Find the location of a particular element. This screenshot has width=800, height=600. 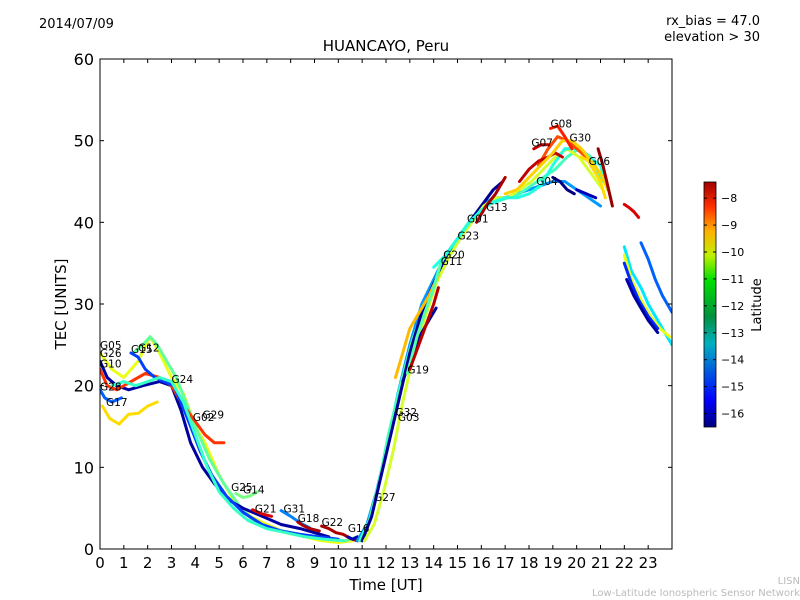

x-axis-label: Time [UT] is located at coordinates (385, 585).